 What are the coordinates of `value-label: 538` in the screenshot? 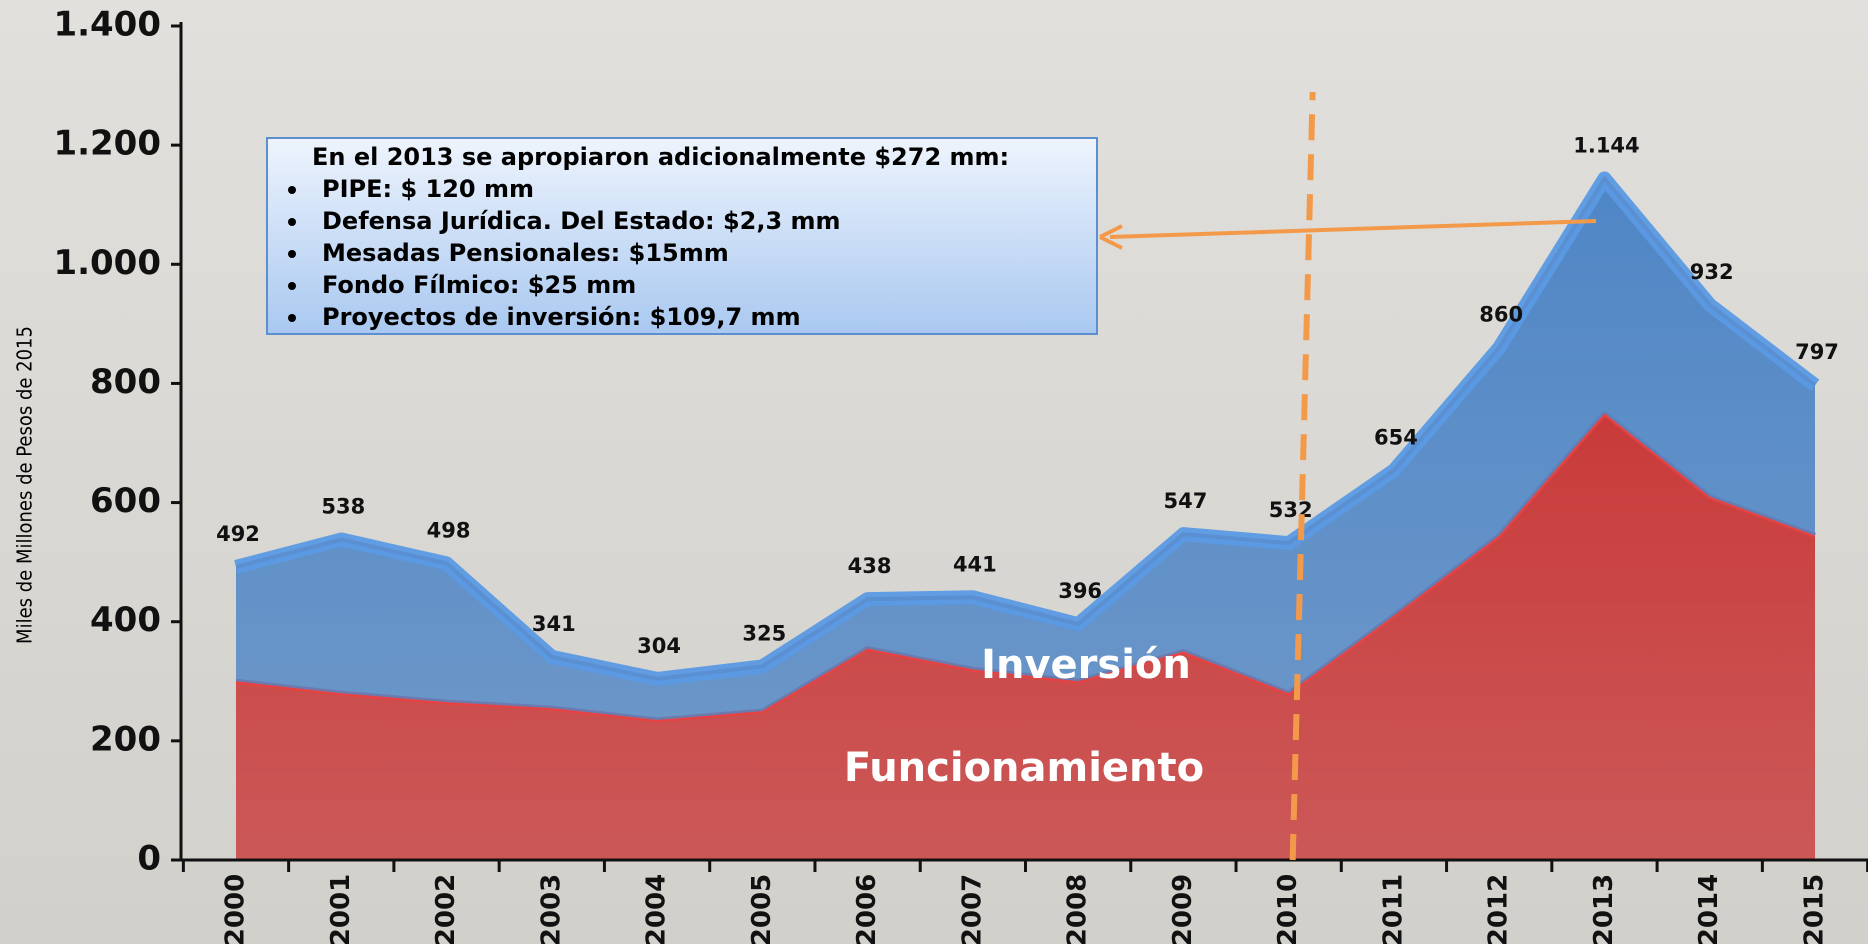 It's located at (343, 507).